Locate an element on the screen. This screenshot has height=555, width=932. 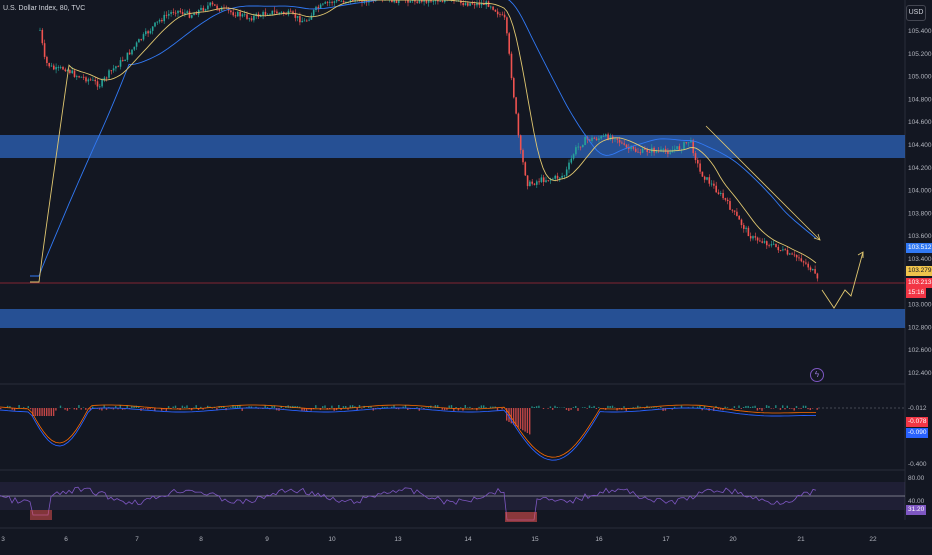
rsi-tick-label: 40.00 is located at coordinates (916, 501).